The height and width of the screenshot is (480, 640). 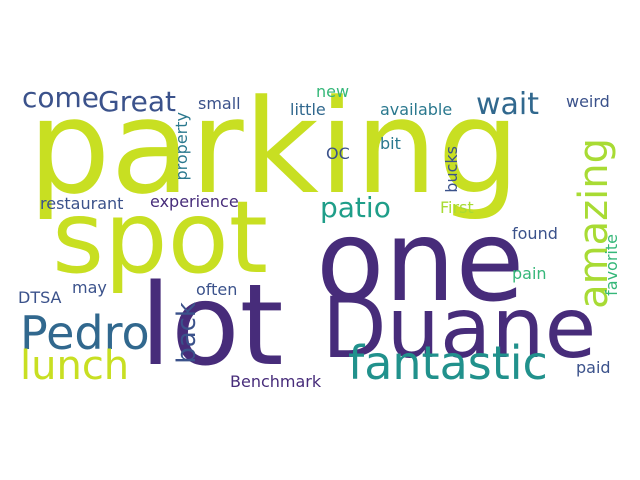 I want to click on word-little: little, so click(x=308, y=109).